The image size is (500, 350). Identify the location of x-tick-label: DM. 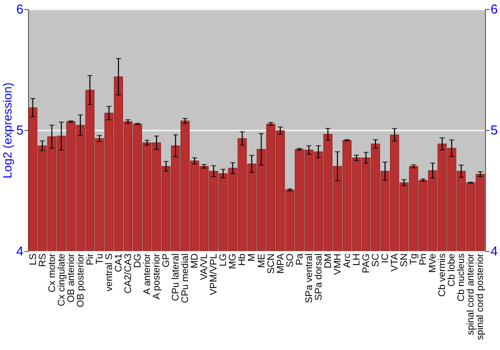
(328, 260).